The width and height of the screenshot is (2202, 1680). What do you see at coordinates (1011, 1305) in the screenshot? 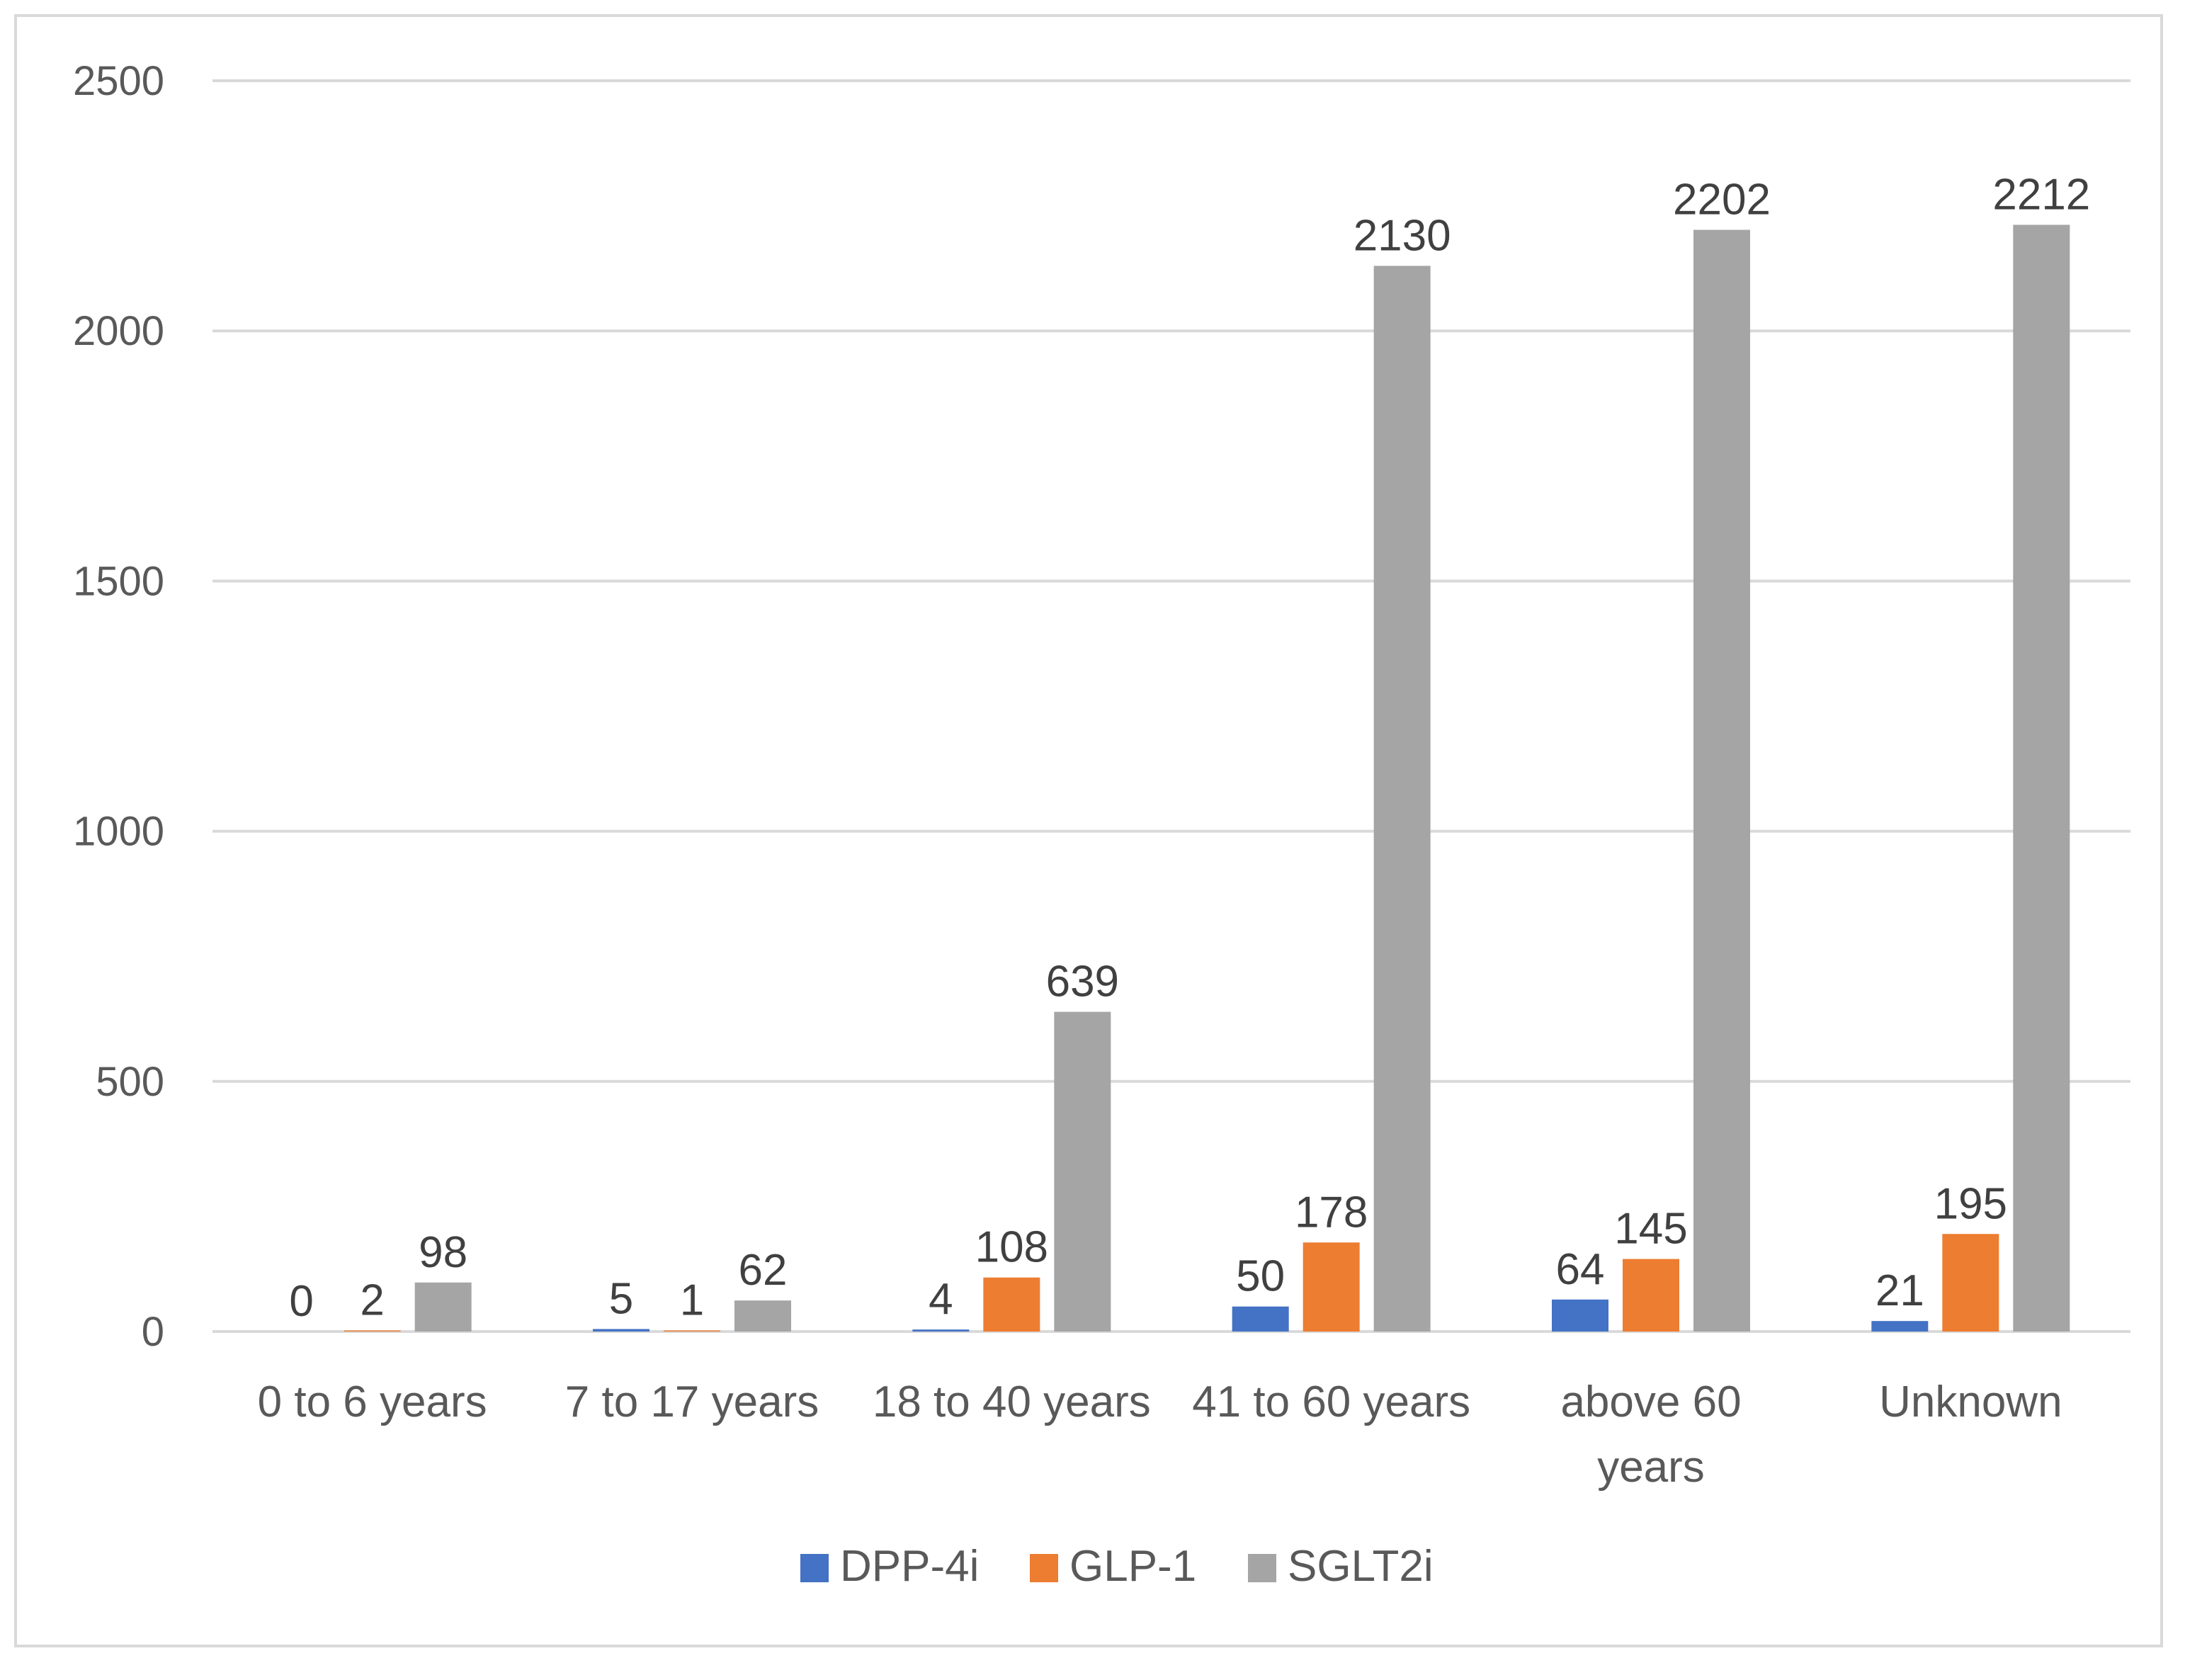
I see `bar-glp-1-18-to-40-years` at bounding box center [1011, 1305].